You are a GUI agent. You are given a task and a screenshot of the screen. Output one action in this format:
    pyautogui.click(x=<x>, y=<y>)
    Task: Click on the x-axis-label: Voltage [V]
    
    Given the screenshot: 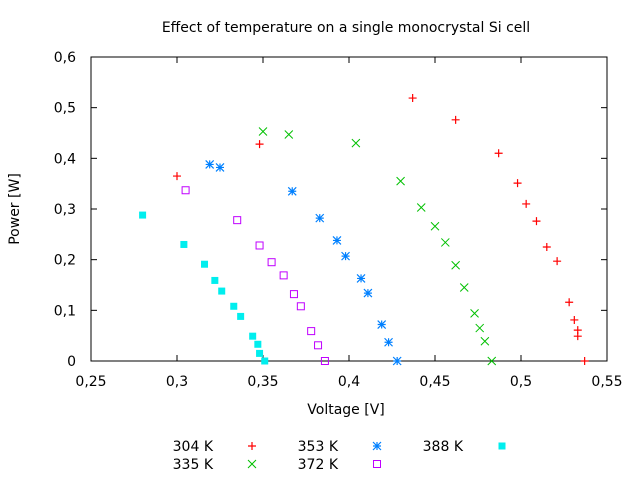 What is the action you would take?
    pyautogui.click(x=345, y=410)
    